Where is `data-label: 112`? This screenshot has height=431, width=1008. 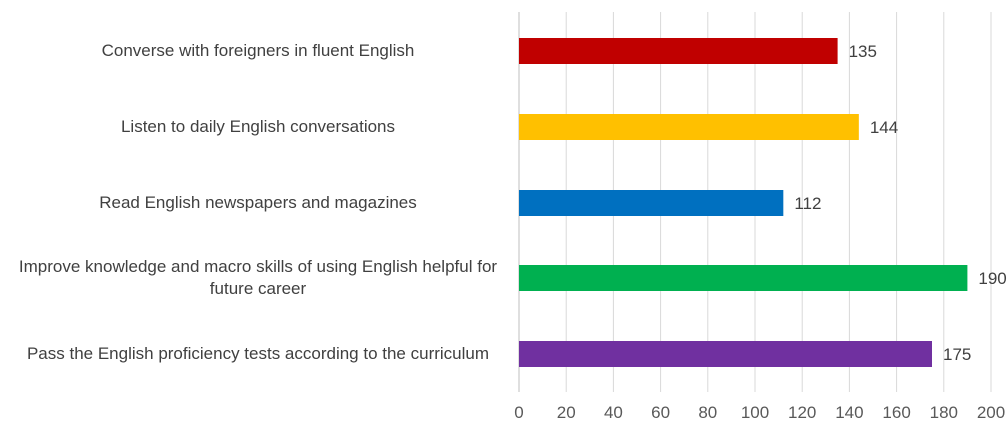
data-label: 112 is located at coordinates (807, 203).